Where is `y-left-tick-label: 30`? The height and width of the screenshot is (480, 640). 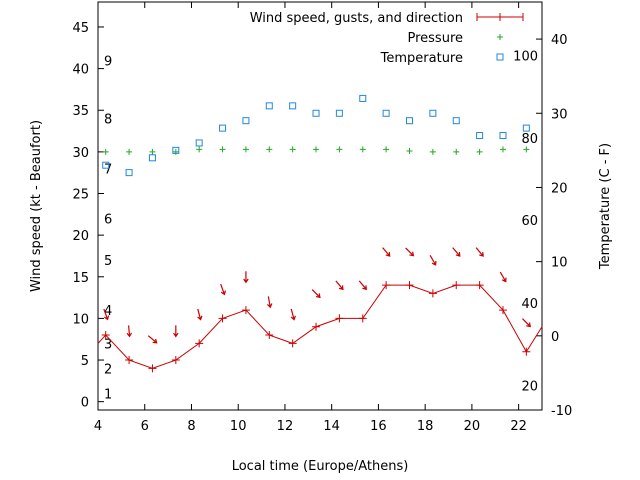 y-left-tick-label: 30 is located at coordinates (80, 153).